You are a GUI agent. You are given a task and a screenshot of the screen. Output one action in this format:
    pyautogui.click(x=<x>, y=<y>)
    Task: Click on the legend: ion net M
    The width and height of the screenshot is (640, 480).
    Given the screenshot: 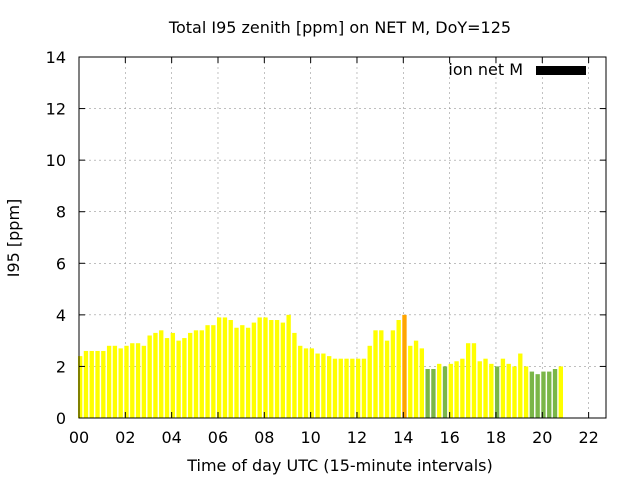 What is the action you would take?
    pyautogui.click(x=517, y=69)
    